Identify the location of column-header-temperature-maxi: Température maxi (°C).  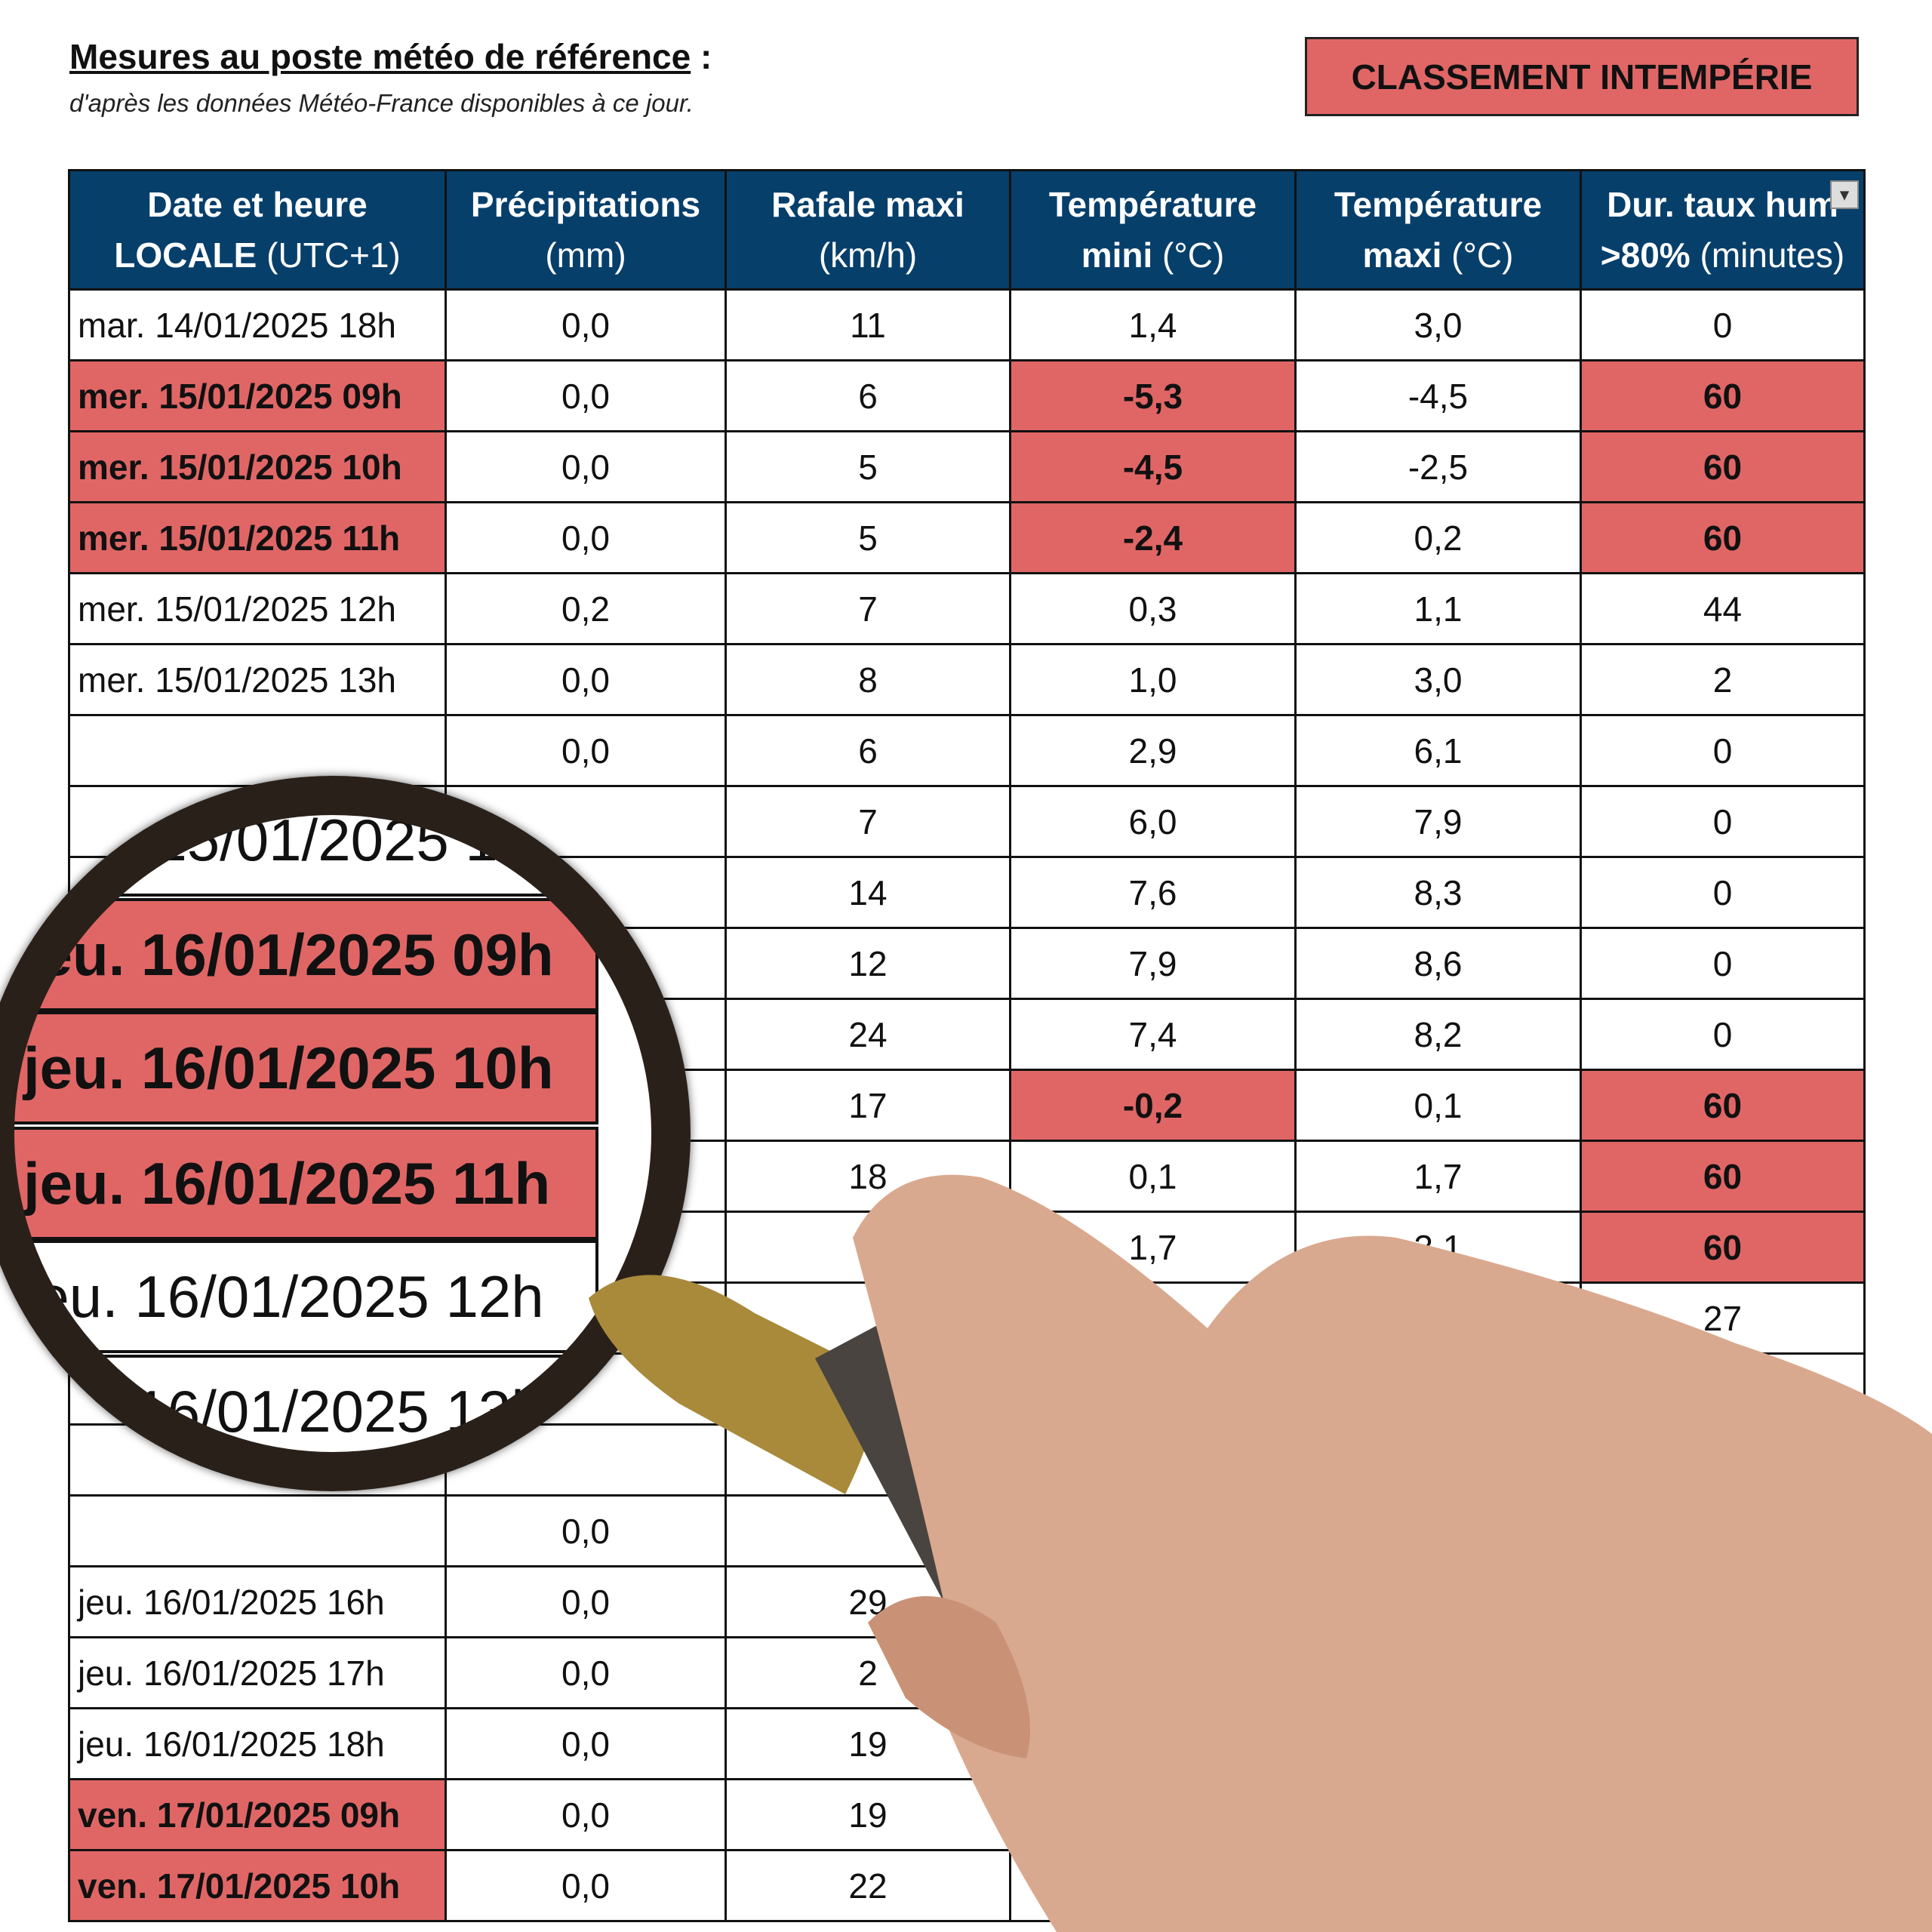
(1438, 230).